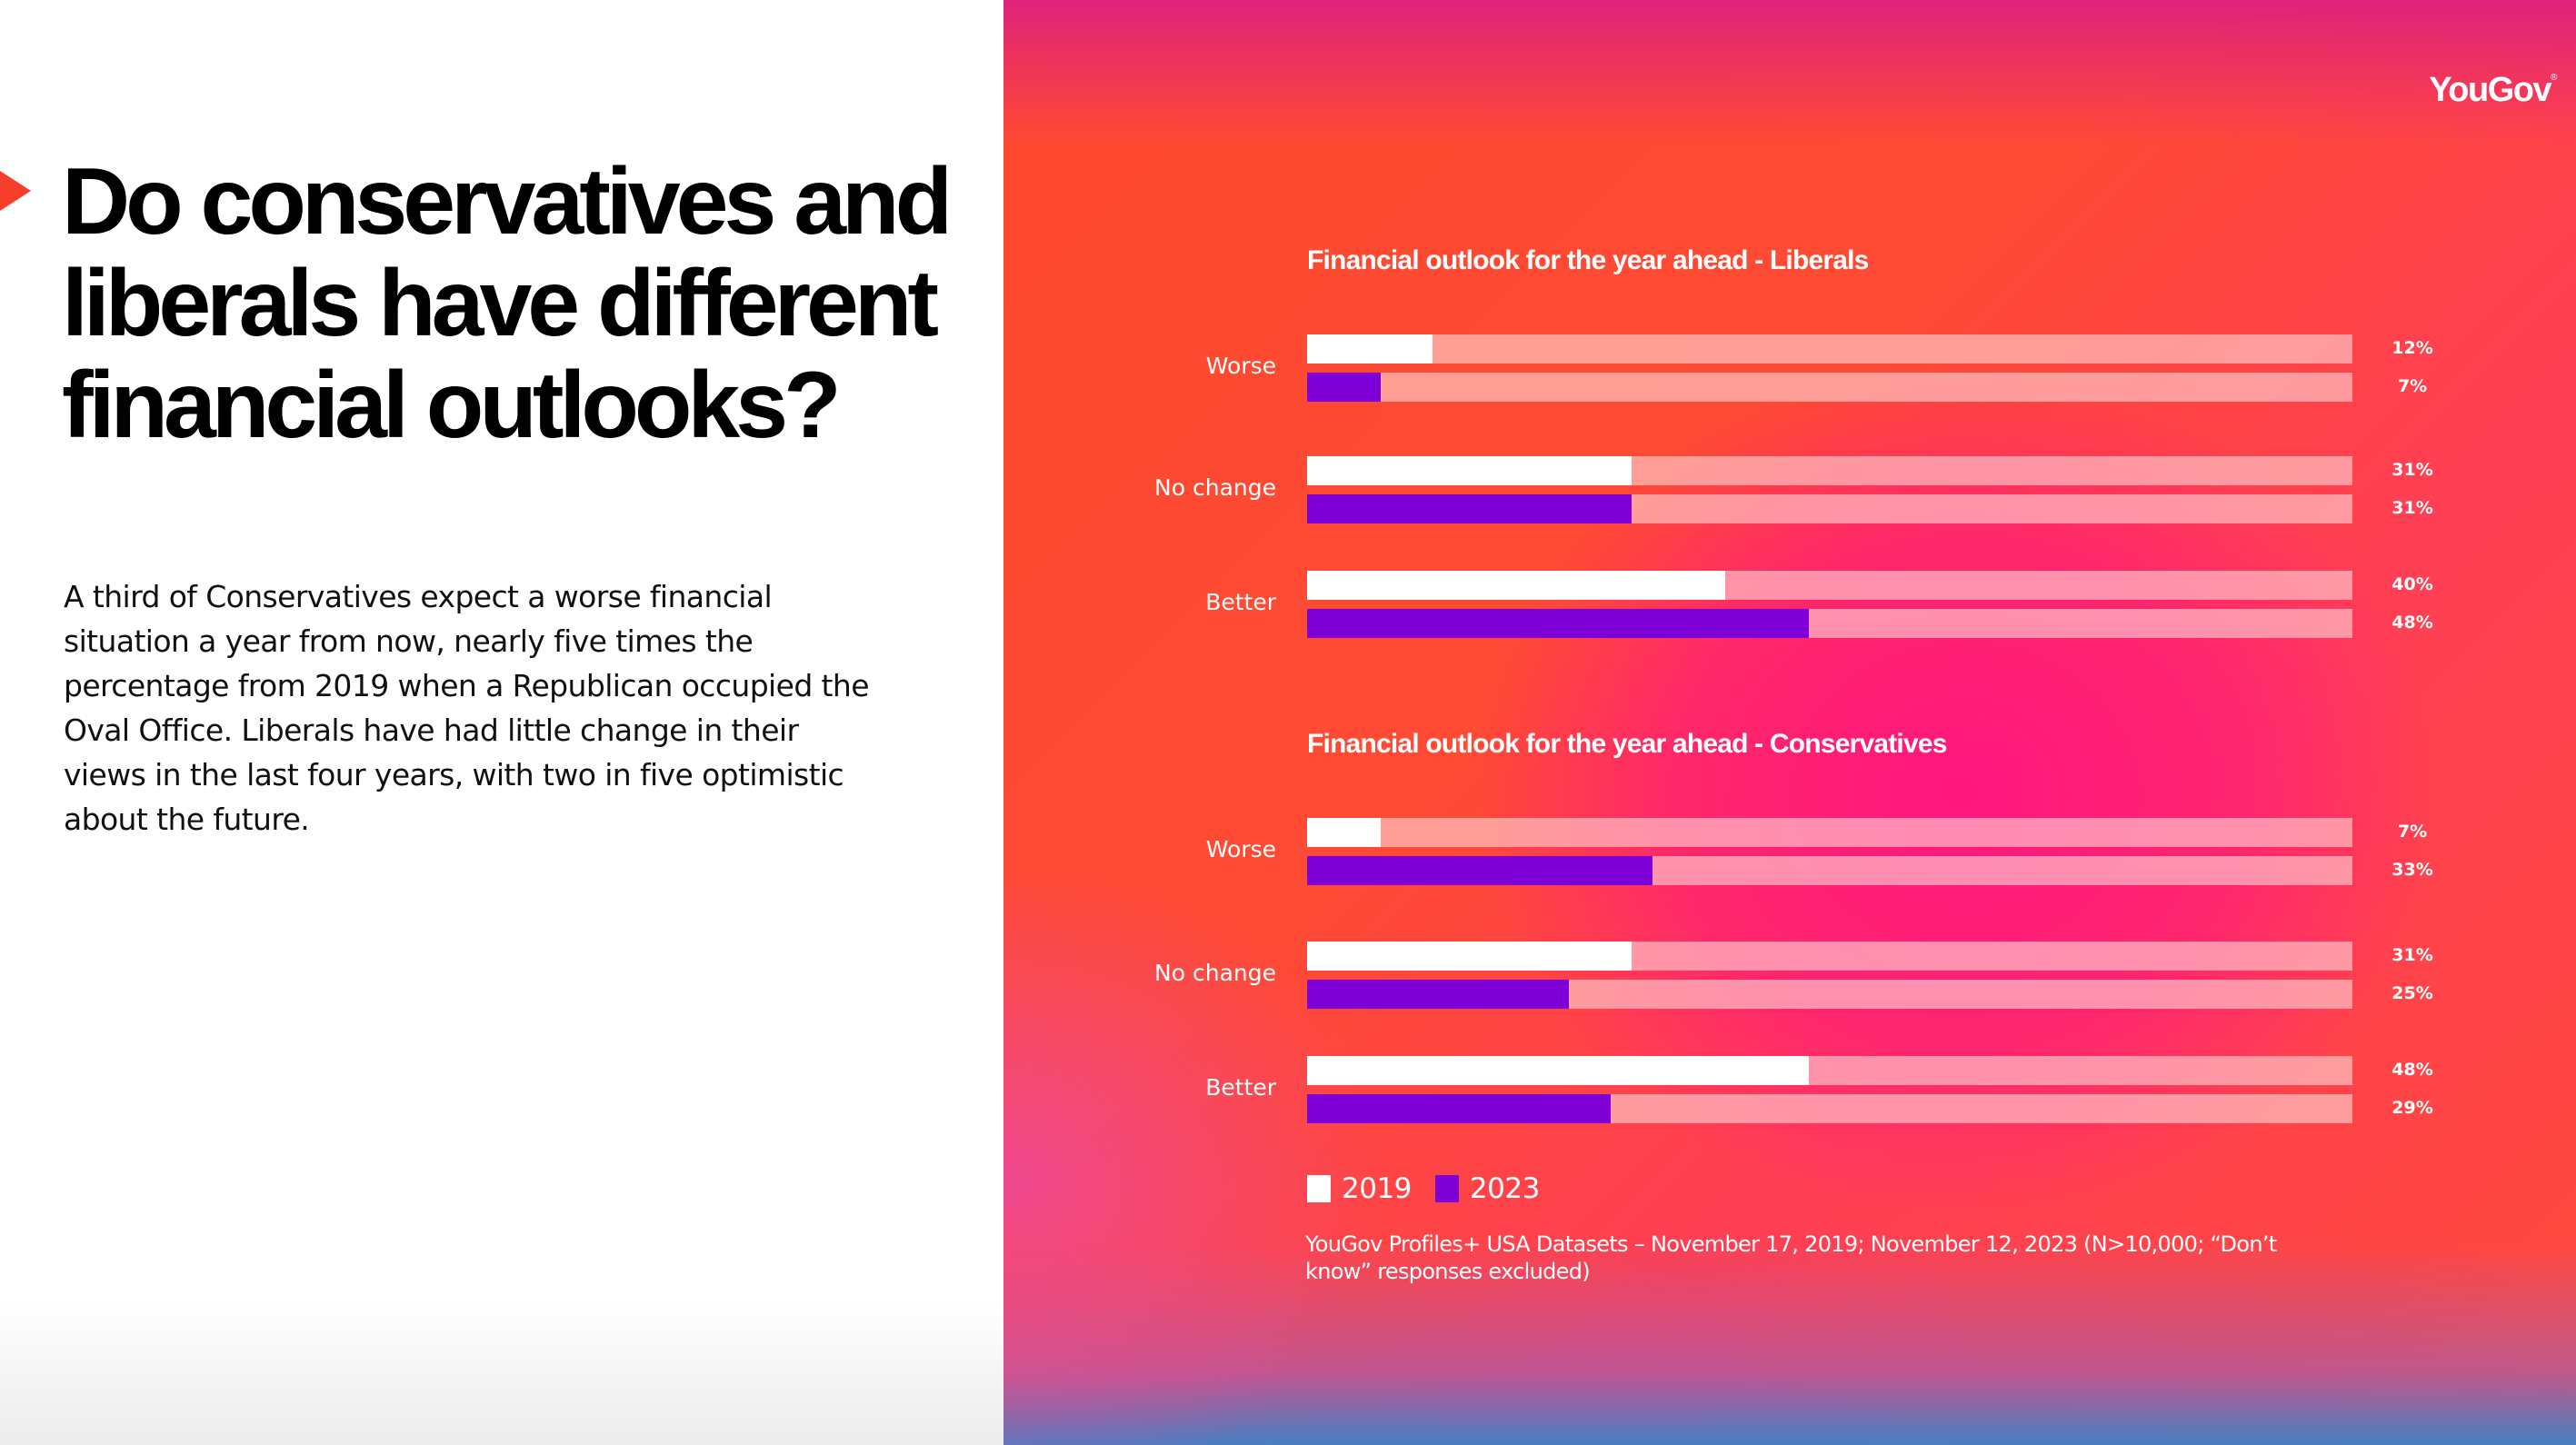  I want to click on value-label: 12%, so click(2412, 348).